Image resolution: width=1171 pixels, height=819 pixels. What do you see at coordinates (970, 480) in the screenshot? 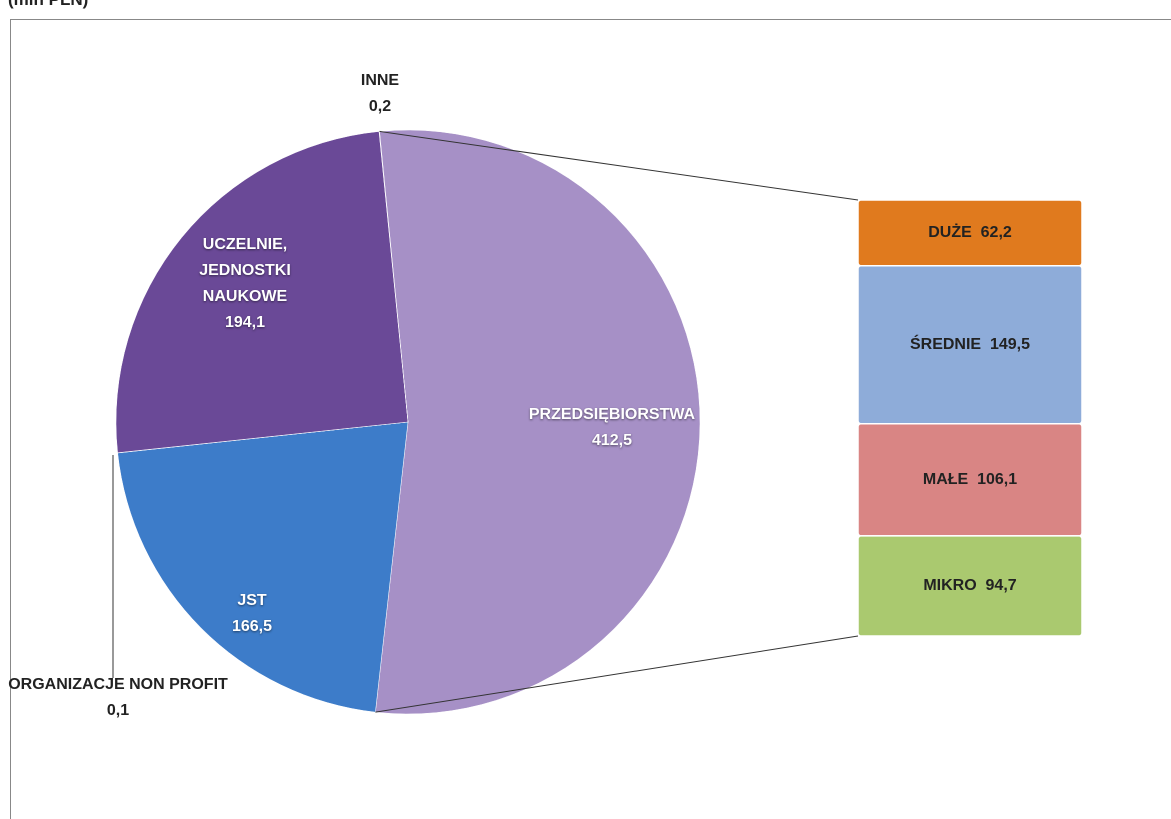
I see `bar-label: MAŁE 106,1` at bounding box center [970, 480].